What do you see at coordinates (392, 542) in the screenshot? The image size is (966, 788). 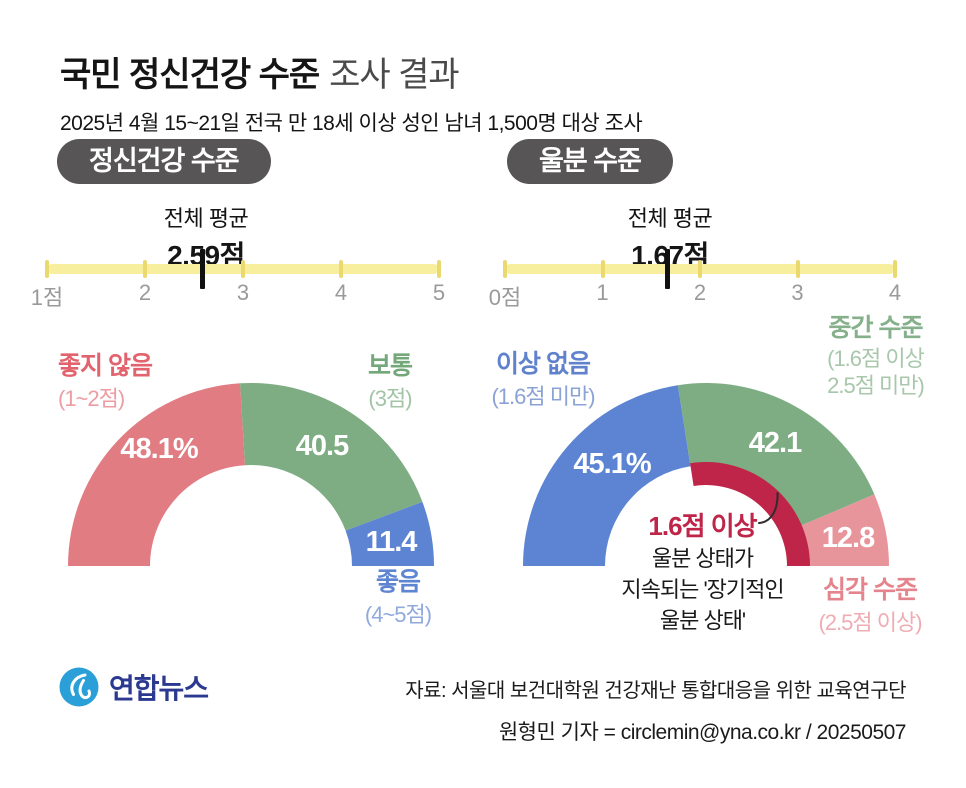 I see `donut-value-label-2: 11.4` at bounding box center [392, 542].